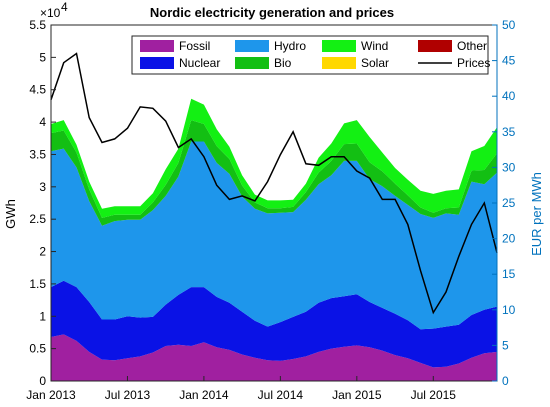 The width and height of the screenshot is (550, 407). What do you see at coordinates (281, 395) in the screenshot?
I see `x-tick-label: Jul 2014` at bounding box center [281, 395].